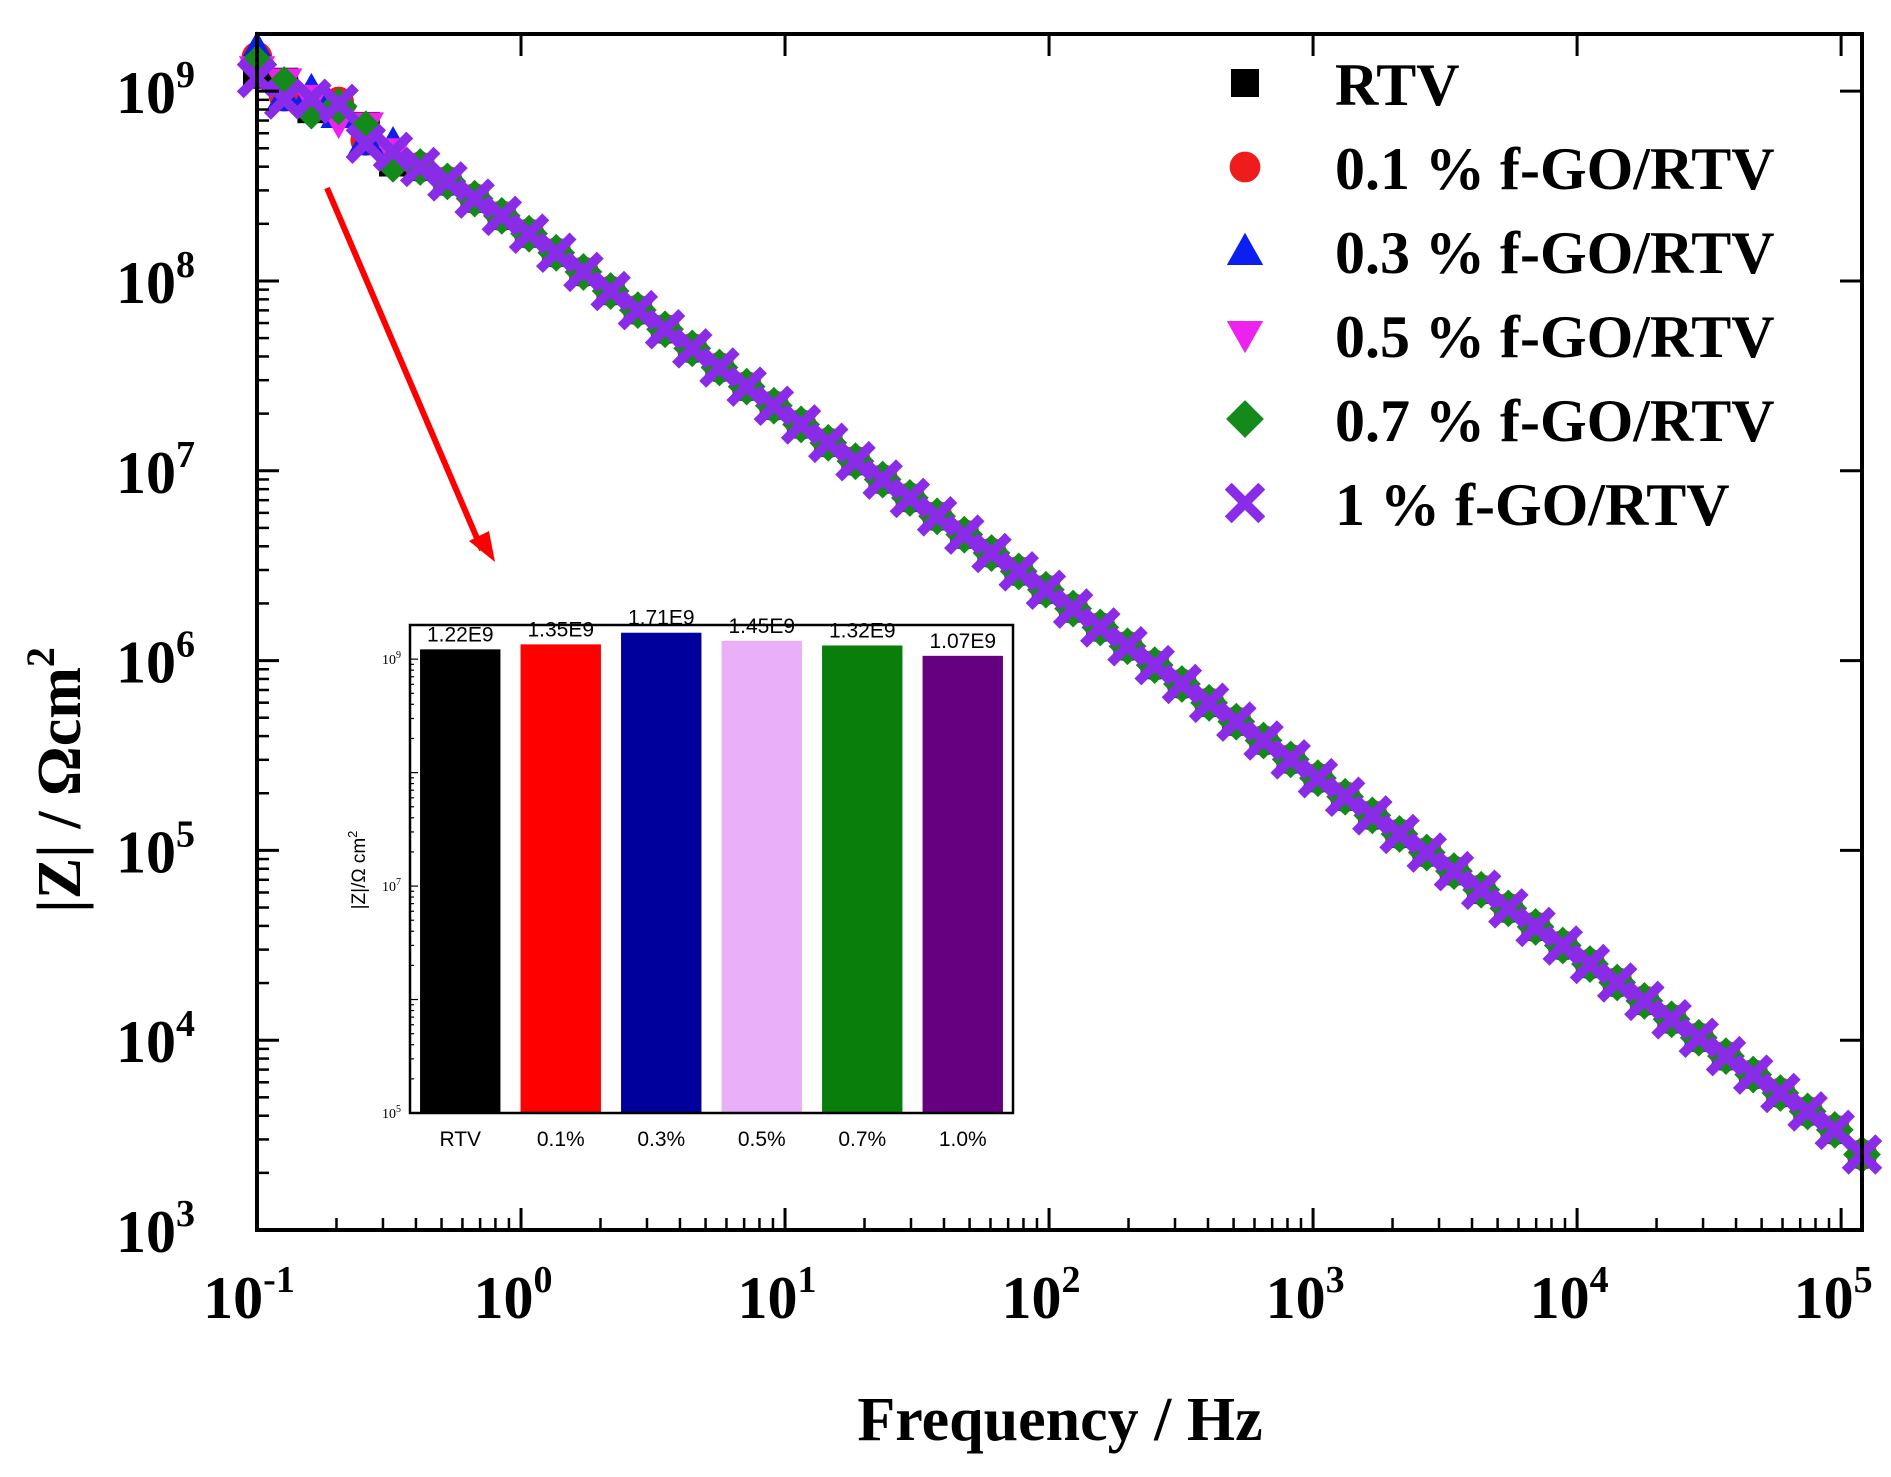 This screenshot has height=1477, width=1891. Describe the element at coordinates (962, 641) in the screenshot. I see `inset-data-label: 1.07E9` at that location.